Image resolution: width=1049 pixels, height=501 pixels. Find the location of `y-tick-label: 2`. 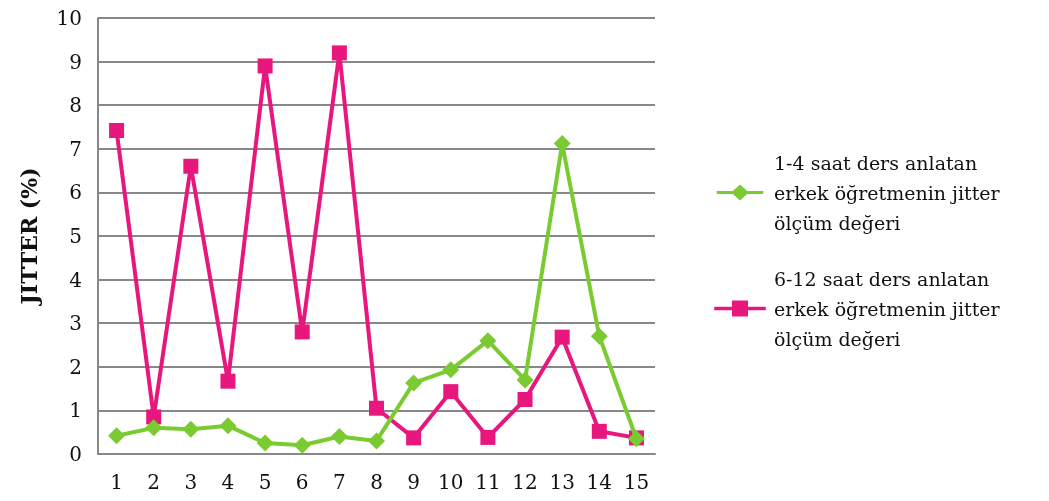

y-tick-label: 2 is located at coordinates (75, 366).